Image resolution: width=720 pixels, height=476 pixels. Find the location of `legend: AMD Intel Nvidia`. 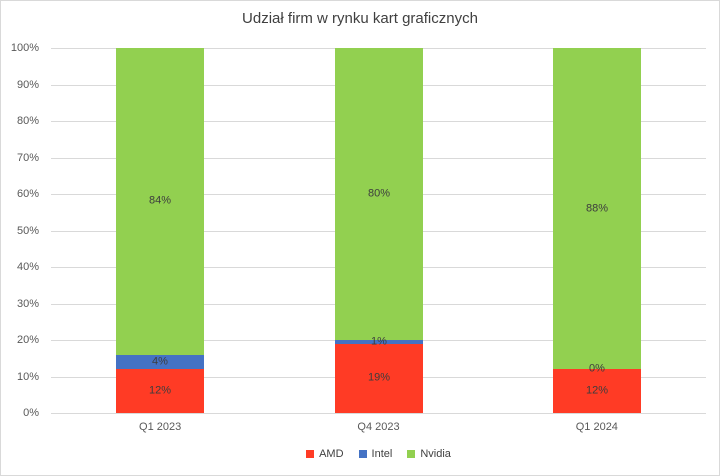

legend: AMD Intel Nvidia is located at coordinates (378, 454).